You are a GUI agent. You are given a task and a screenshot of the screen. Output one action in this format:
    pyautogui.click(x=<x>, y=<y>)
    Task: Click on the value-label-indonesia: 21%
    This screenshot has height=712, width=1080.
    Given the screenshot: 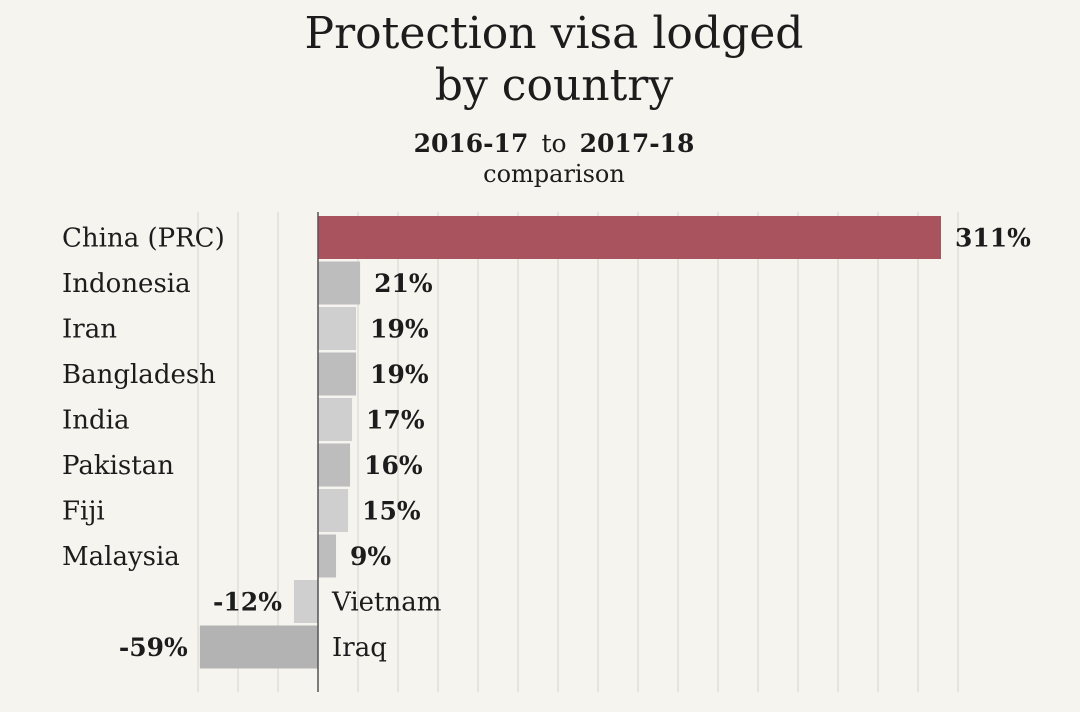 What is the action you would take?
    pyautogui.click(x=403, y=283)
    